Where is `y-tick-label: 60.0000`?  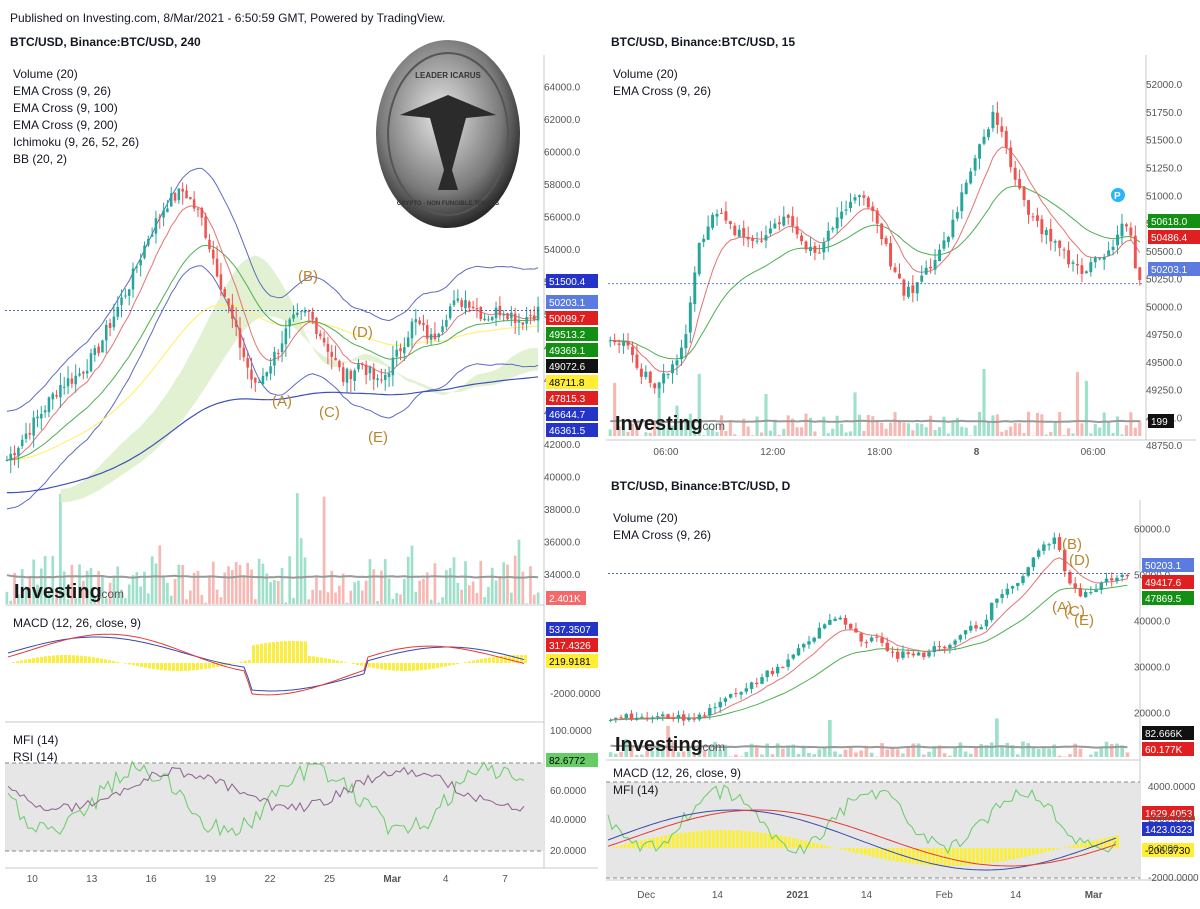 y-tick-label: 60.0000 is located at coordinates (568, 791).